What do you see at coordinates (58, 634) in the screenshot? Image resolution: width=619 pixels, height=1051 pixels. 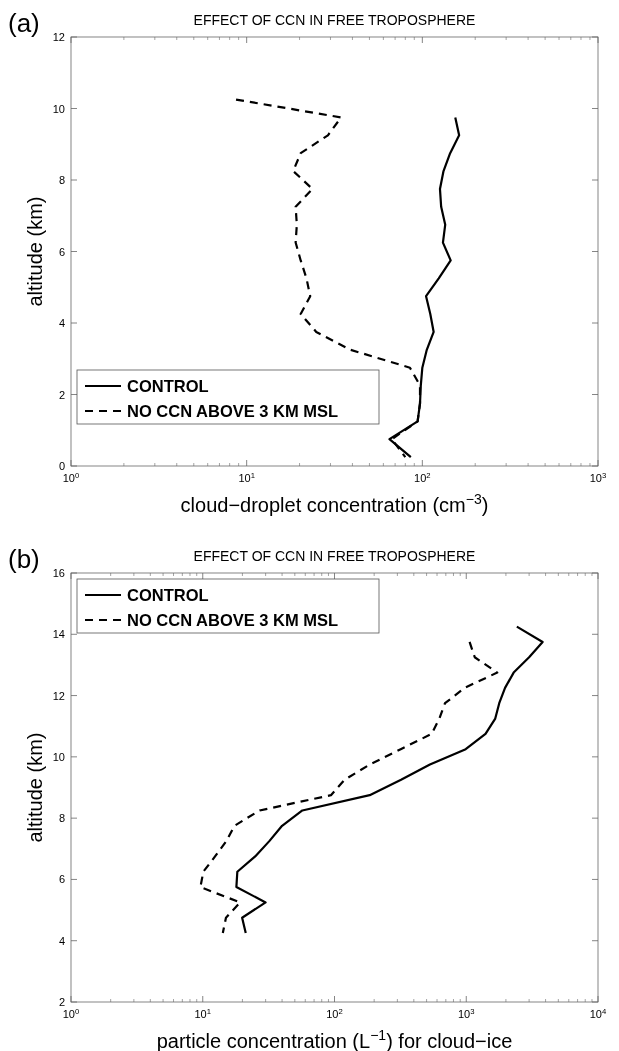 I see `y-tick-label: 14` at bounding box center [58, 634].